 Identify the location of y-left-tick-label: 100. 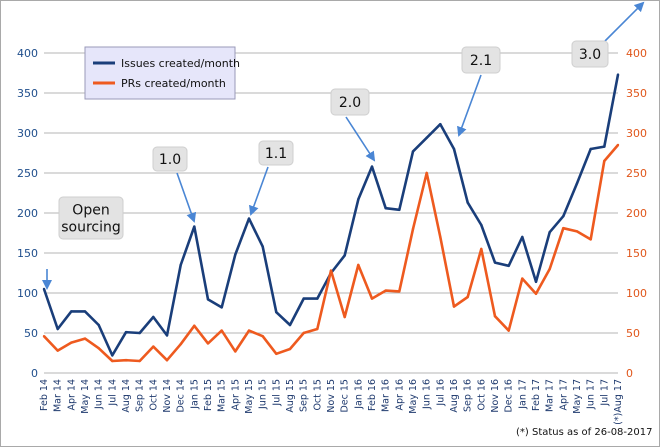
(27, 293).